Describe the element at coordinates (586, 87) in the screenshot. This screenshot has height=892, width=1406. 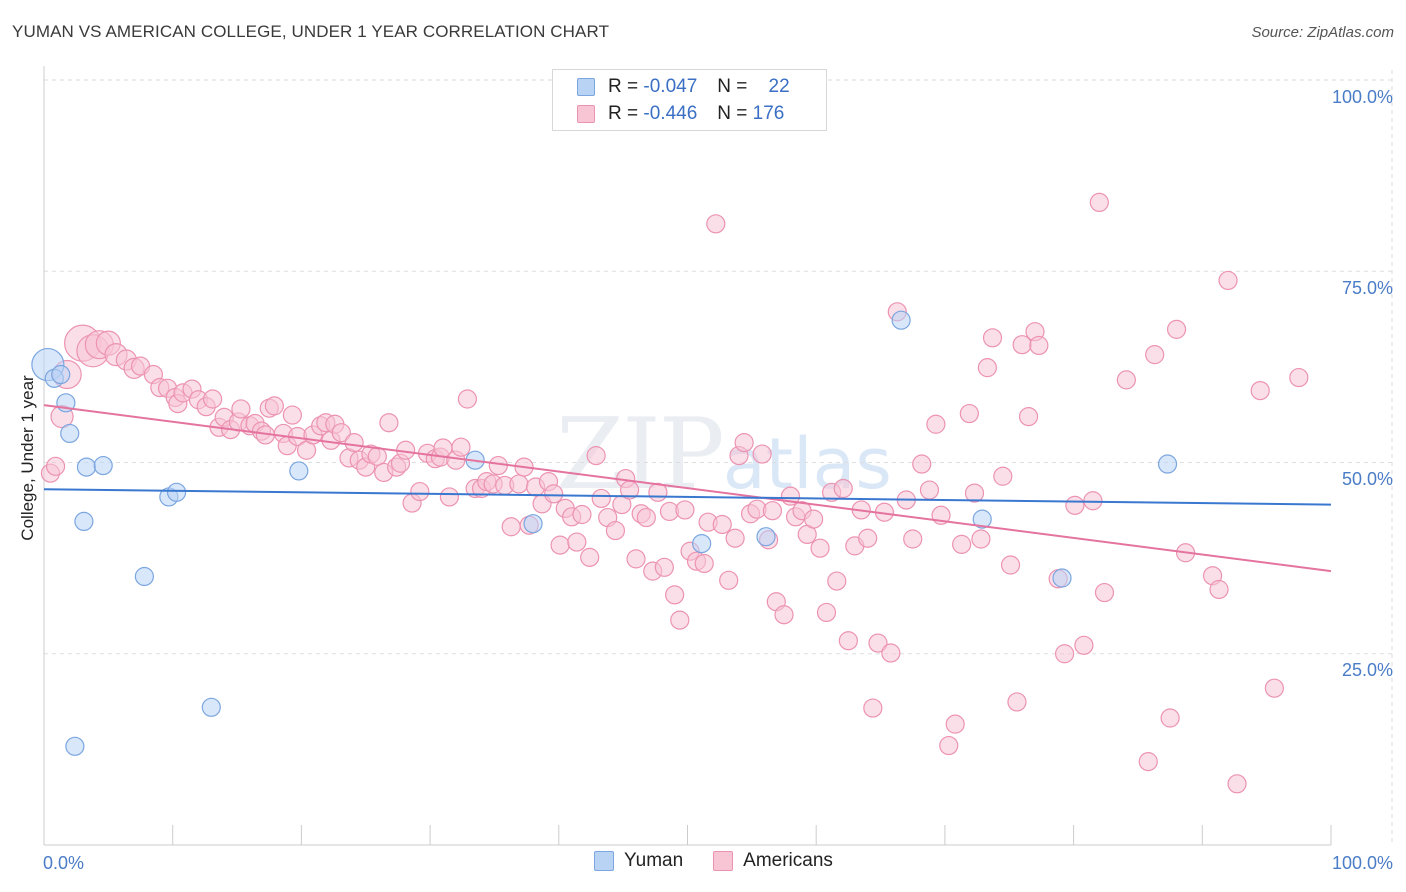
I see `legend-swatch-yuman` at that location.